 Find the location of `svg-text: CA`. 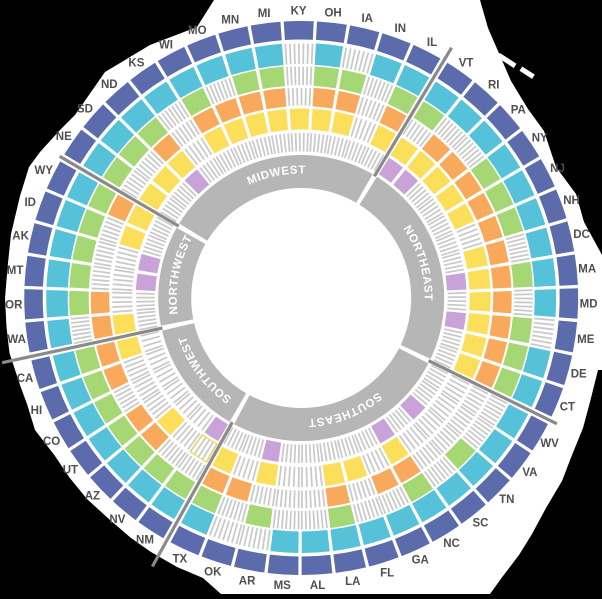

svg-text: CA is located at coordinates (25, 379).